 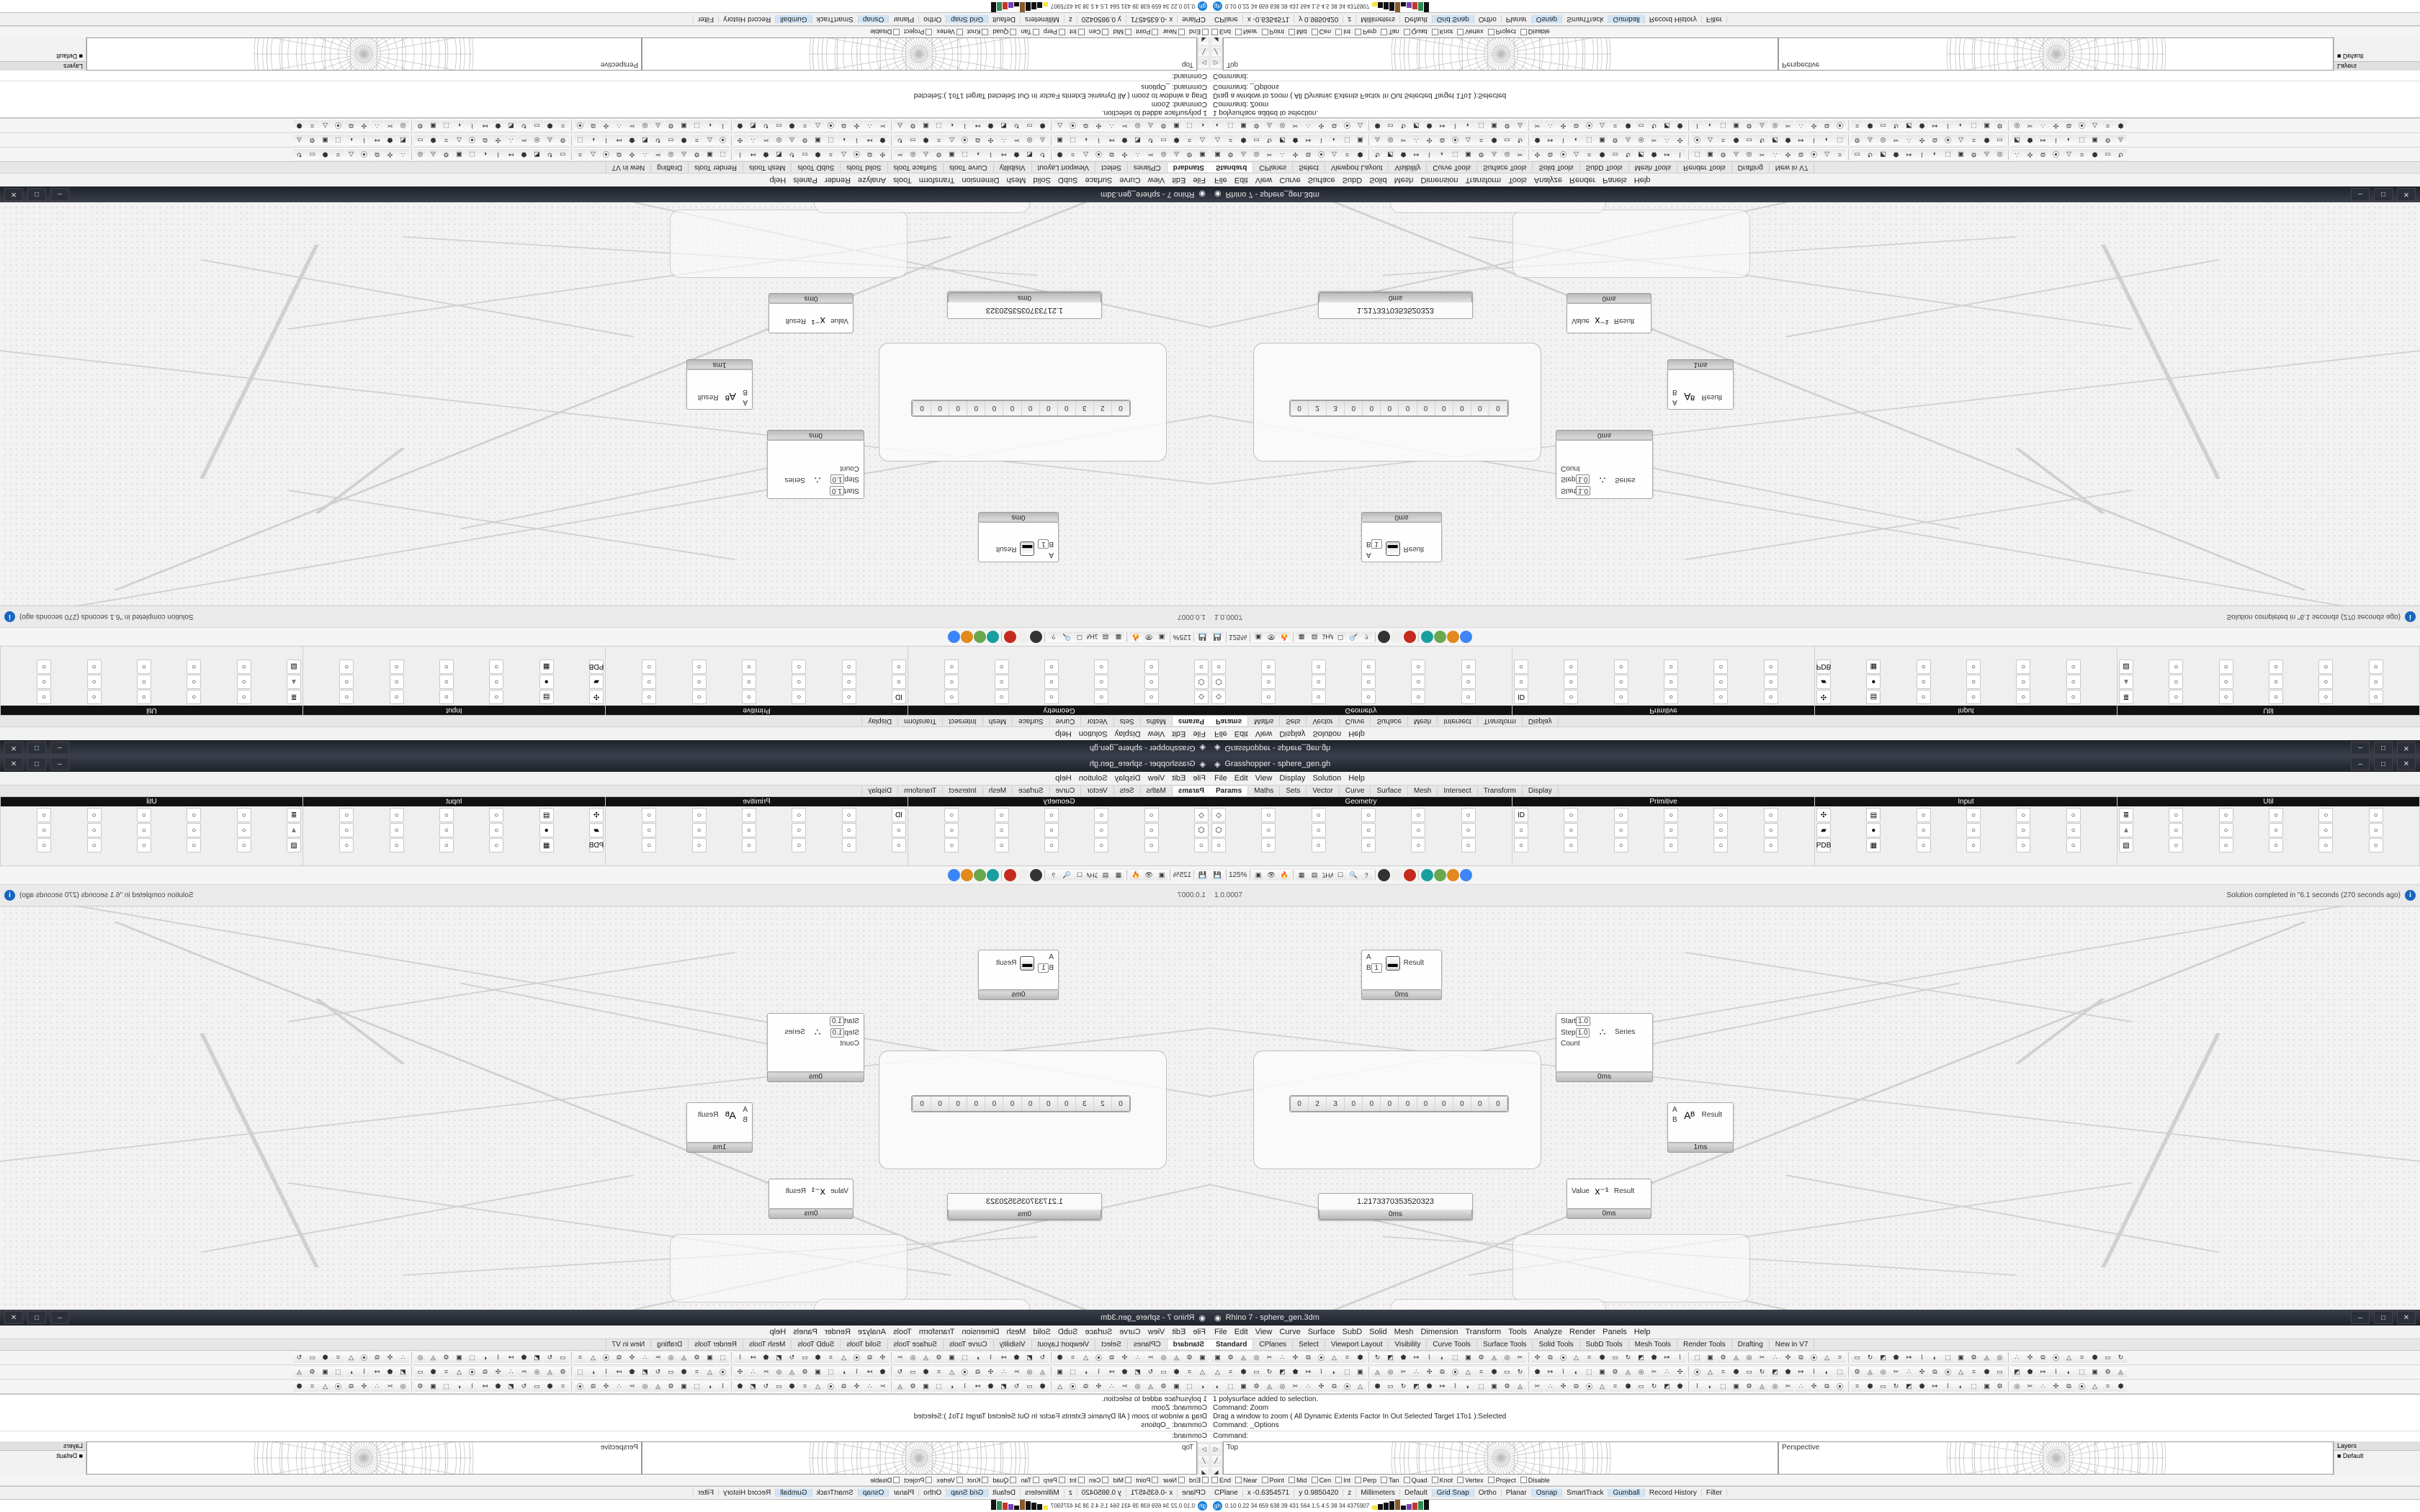 What do you see at coordinates (459, 140) in the screenshot?
I see `rhino-tool-icon-1-60: △` at bounding box center [459, 140].